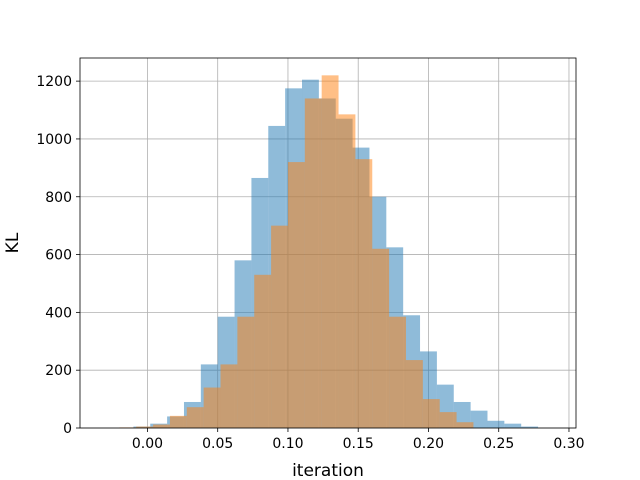 Image resolution: width=640 pixels, height=480 pixels. I want to click on y-tick-label: 200, so click(58, 371).